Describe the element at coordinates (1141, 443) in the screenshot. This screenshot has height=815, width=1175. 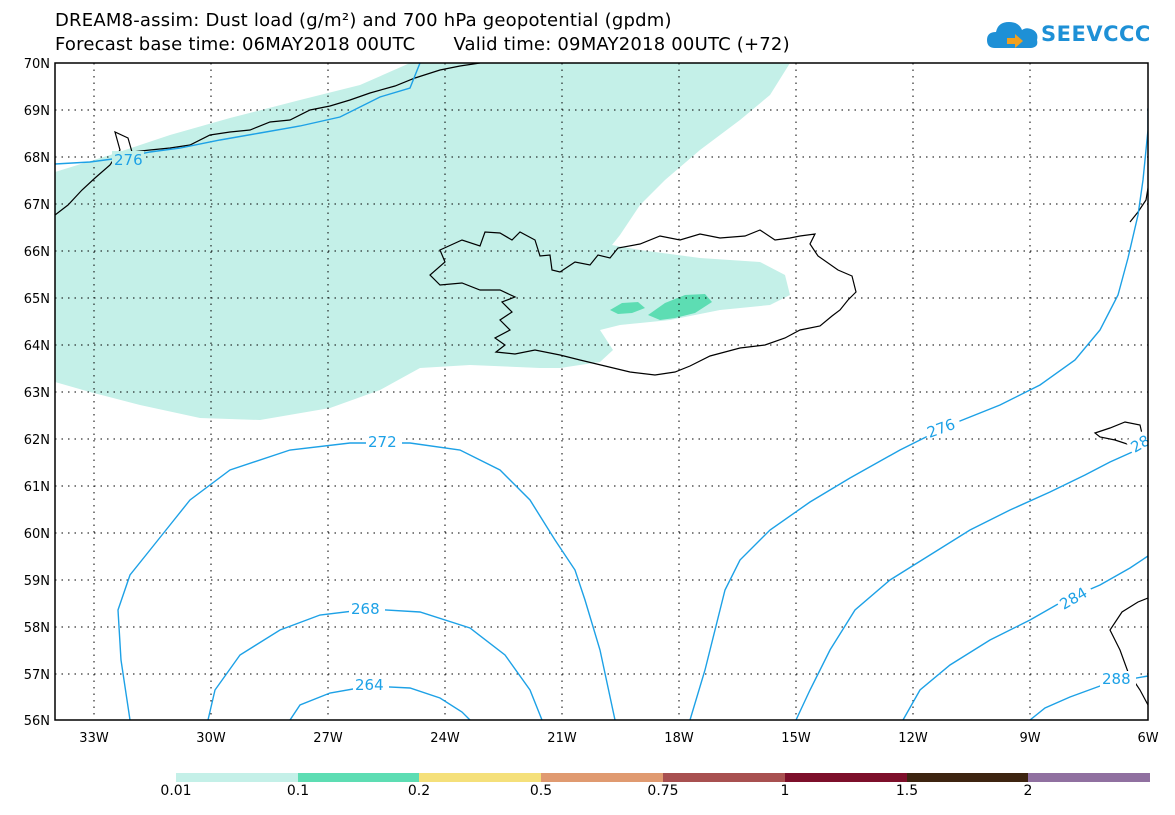
I see `contour-label: 28` at that location.